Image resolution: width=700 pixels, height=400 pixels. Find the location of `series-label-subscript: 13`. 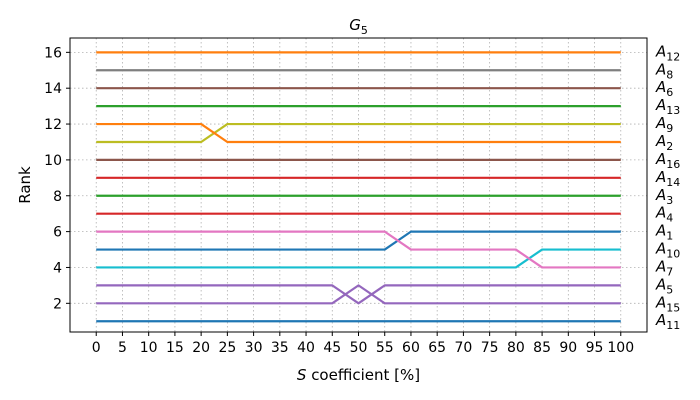

series-label-subscript: 13 is located at coordinates (673, 110).